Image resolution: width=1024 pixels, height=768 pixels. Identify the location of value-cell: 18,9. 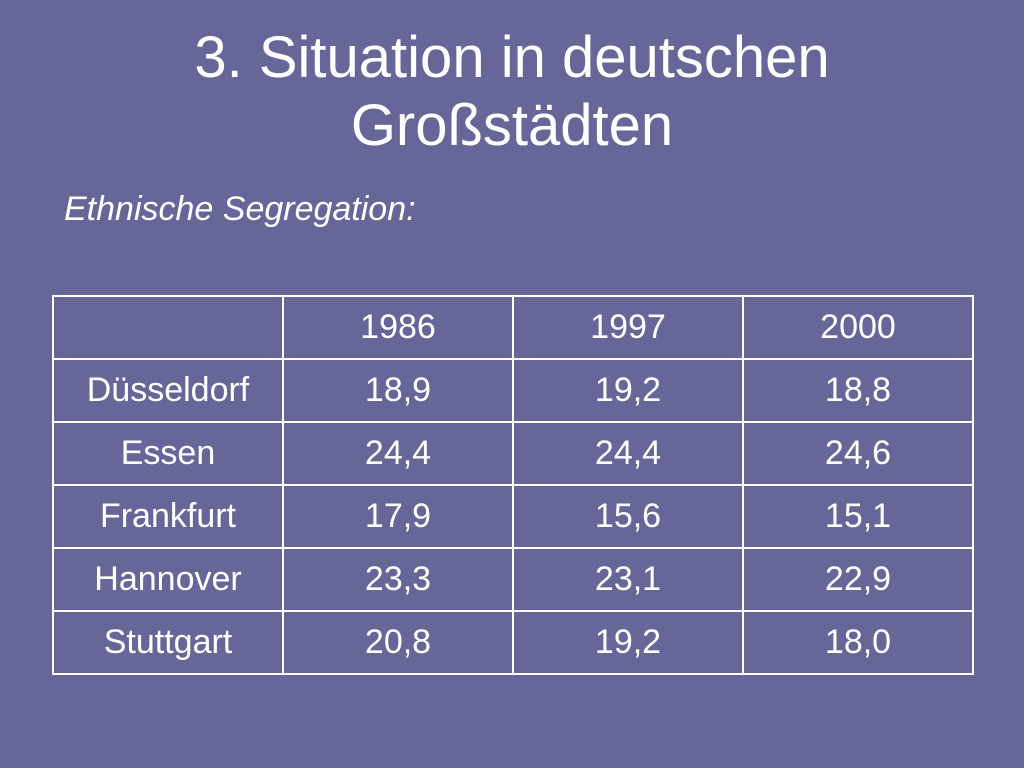
(398, 390).